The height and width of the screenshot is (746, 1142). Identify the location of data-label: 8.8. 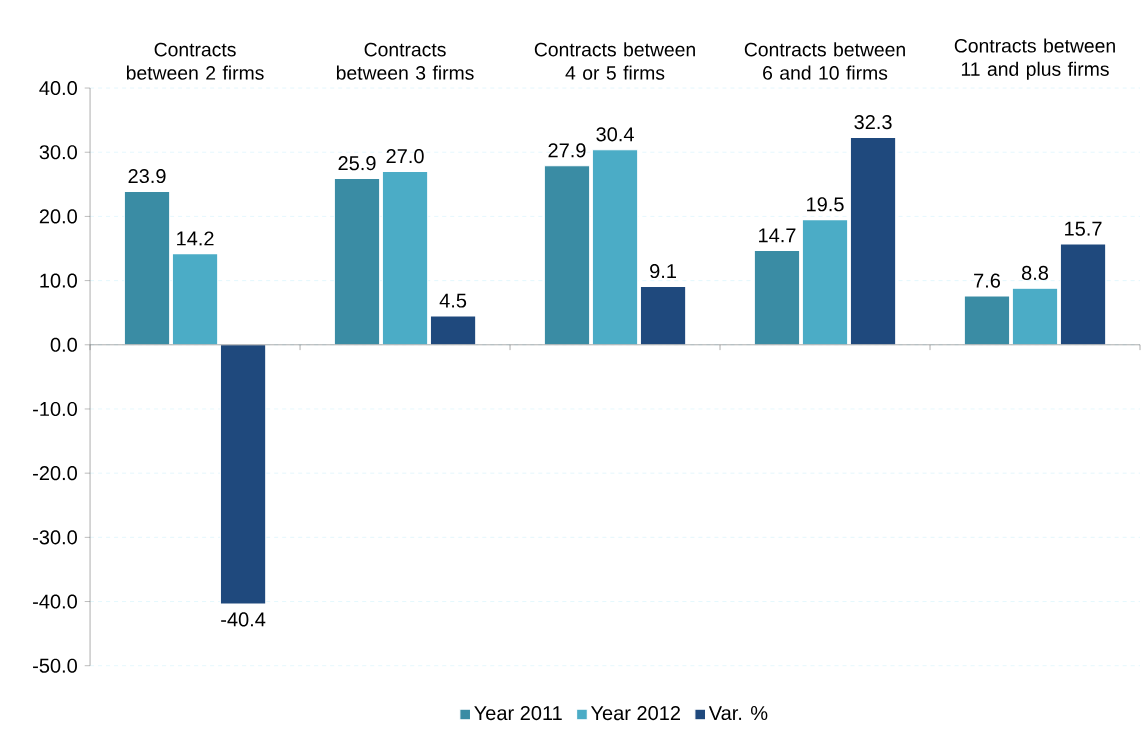
(1035, 273).